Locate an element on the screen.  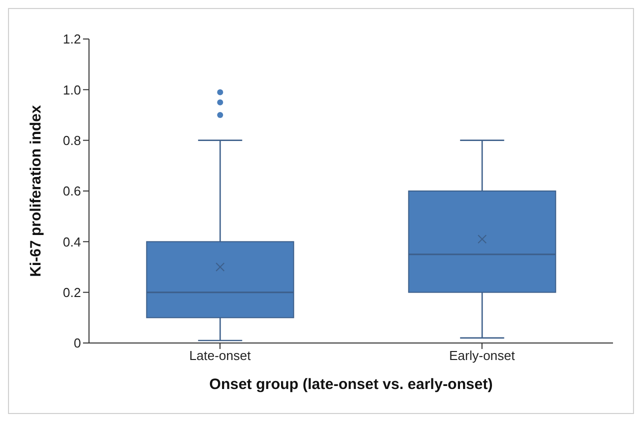
x-tick-label: Late-onset is located at coordinates (220, 356).